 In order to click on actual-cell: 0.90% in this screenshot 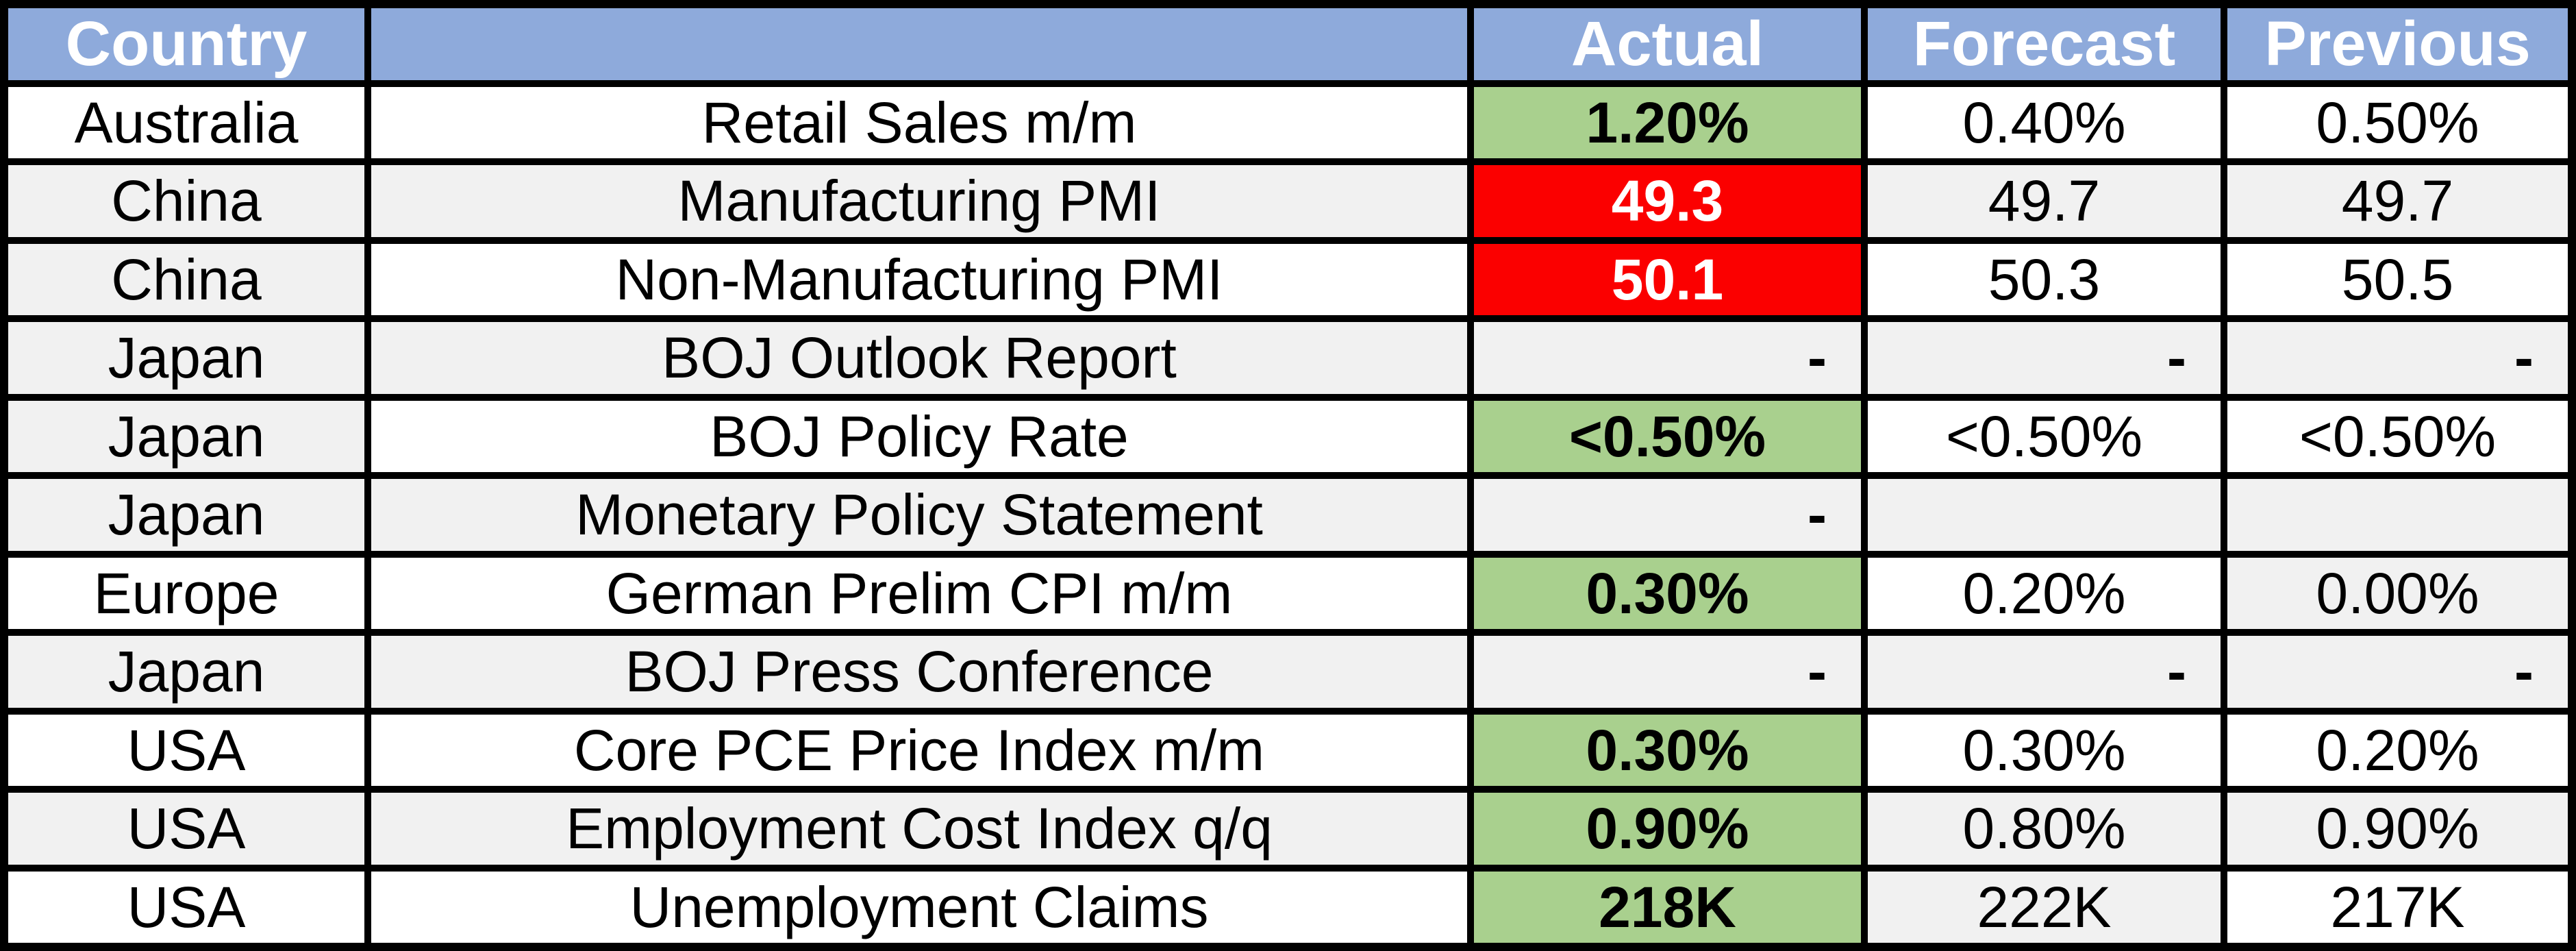, I will do `click(1667, 829)`.